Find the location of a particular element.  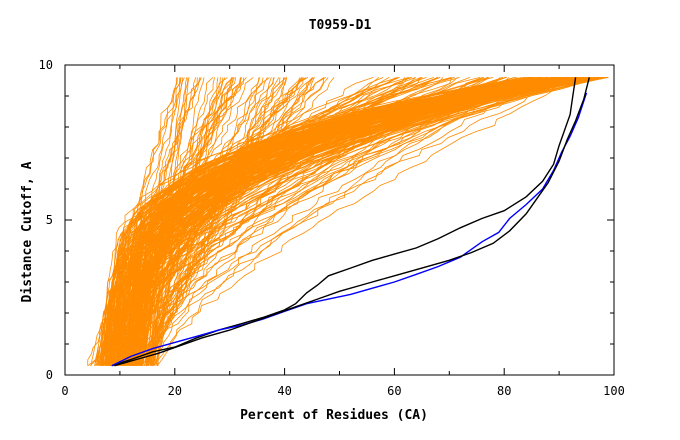

x-tick-label: 20 is located at coordinates (175, 391).